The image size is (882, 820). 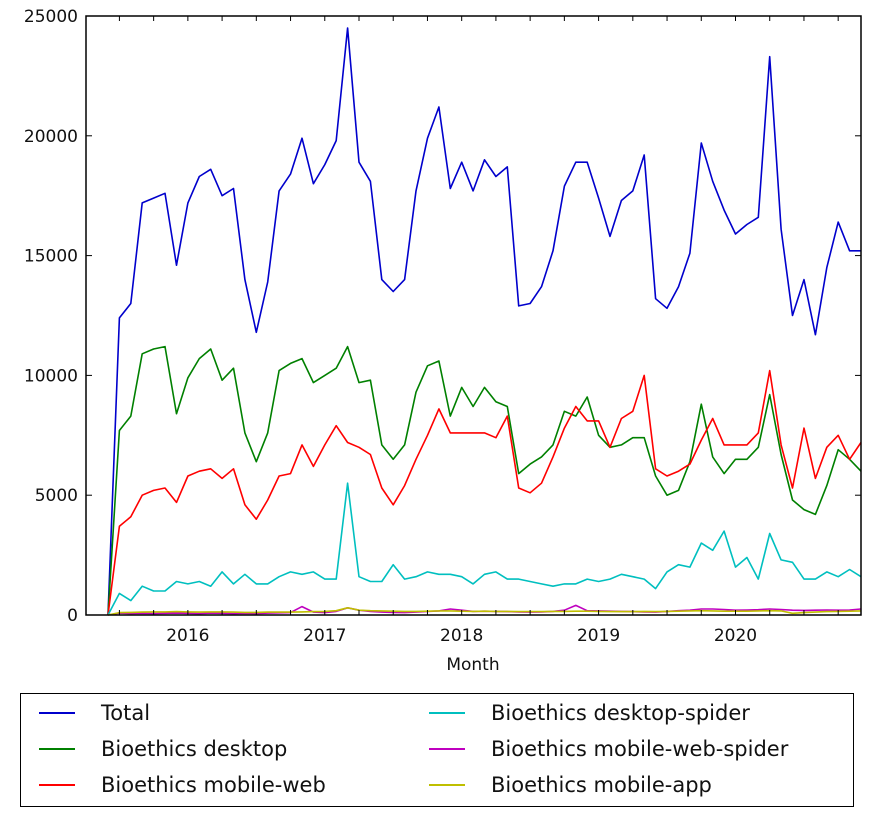 I want to click on x-tick-label: 2020, so click(x=735, y=636).